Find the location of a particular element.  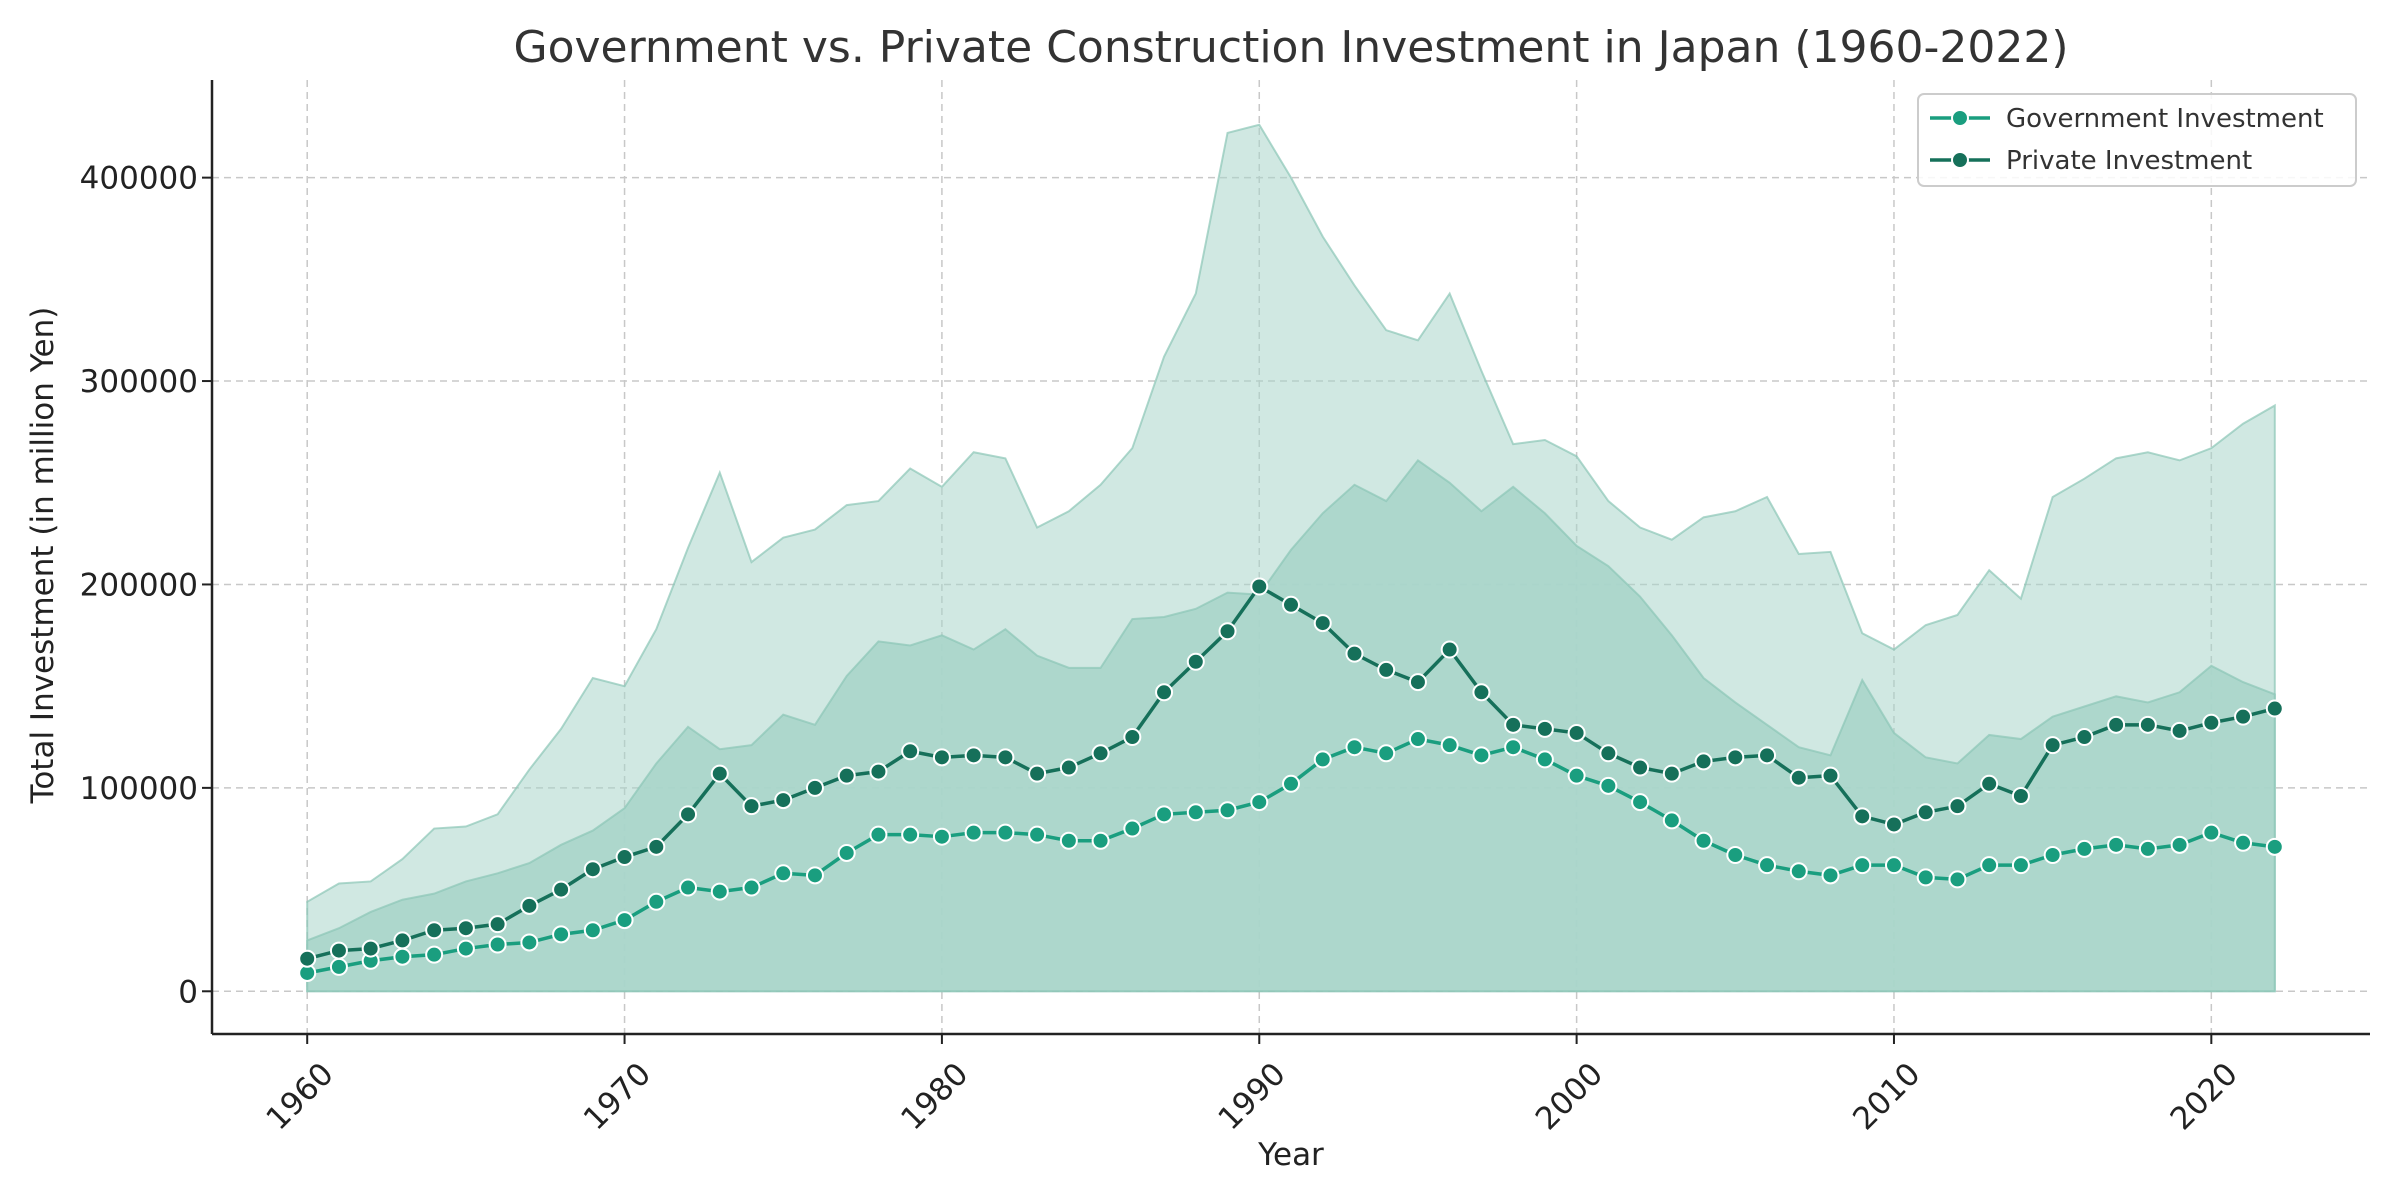

data-point-0-1987 is located at coordinates (1164, 814).